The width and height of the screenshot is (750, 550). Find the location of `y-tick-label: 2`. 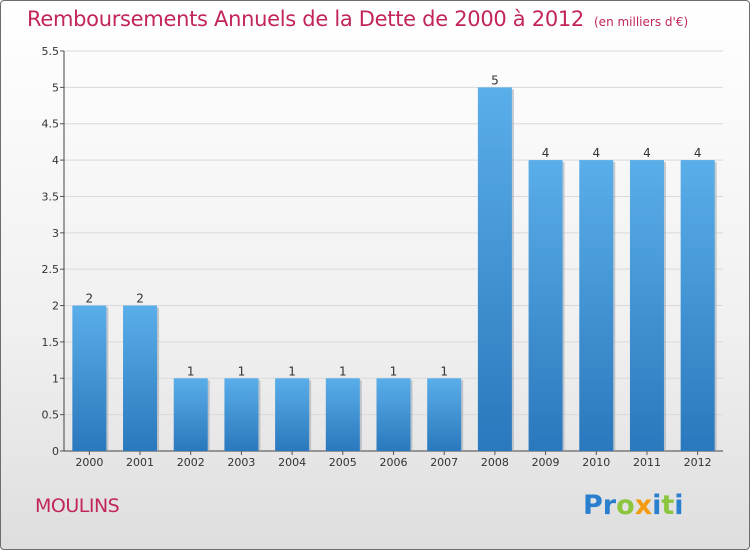

y-tick-label: 2 is located at coordinates (55, 306).